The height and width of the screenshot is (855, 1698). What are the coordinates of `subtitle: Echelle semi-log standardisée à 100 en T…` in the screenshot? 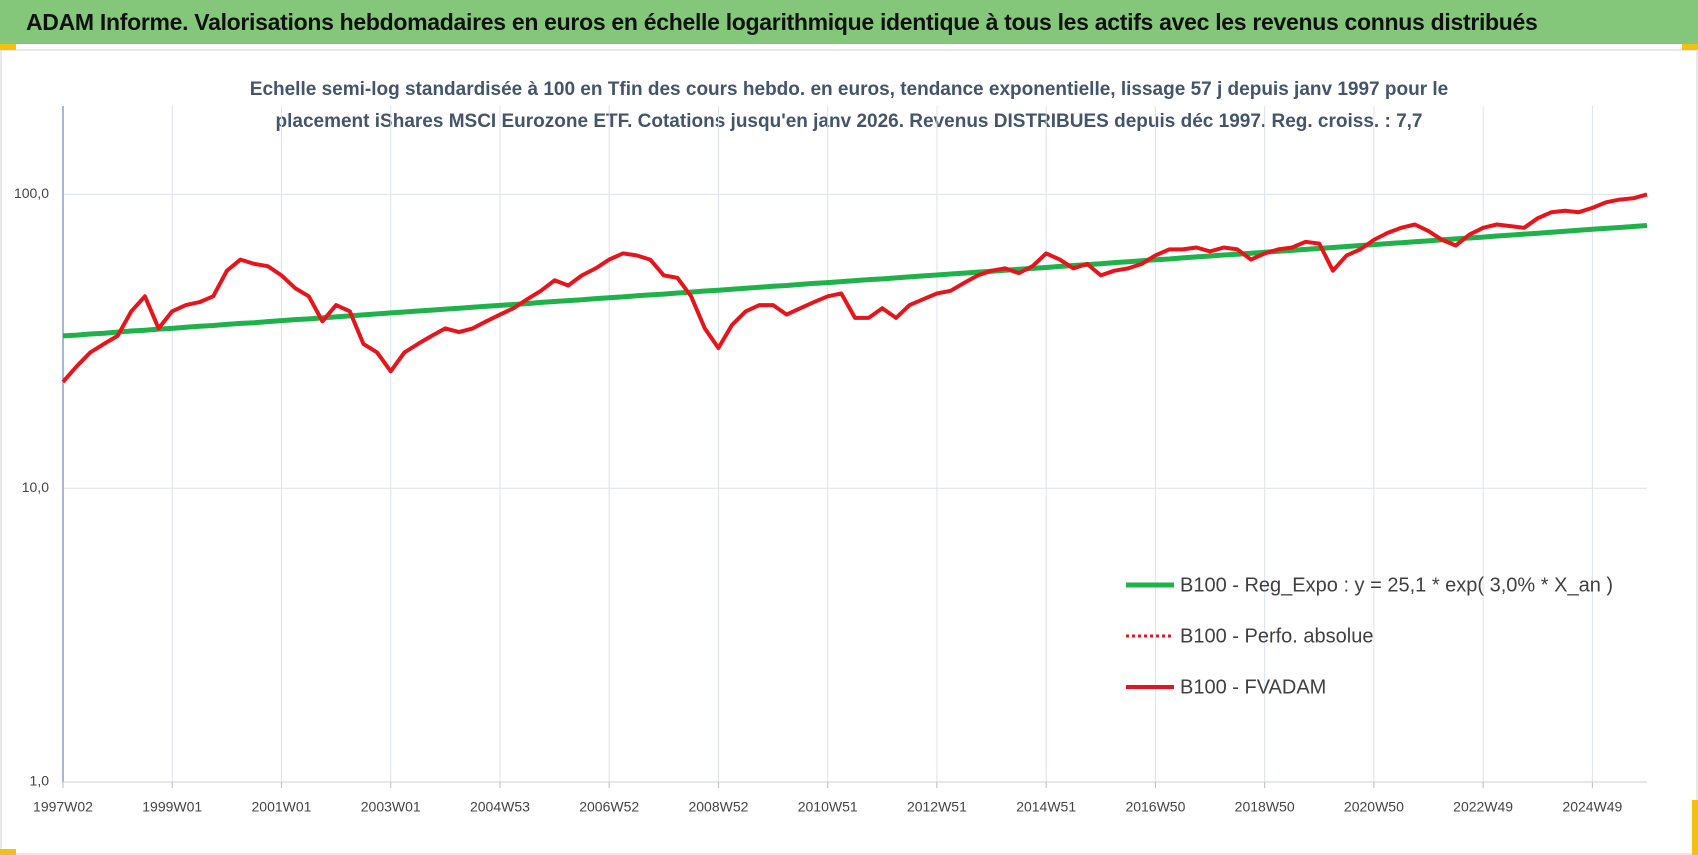 It's located at (849, 89).